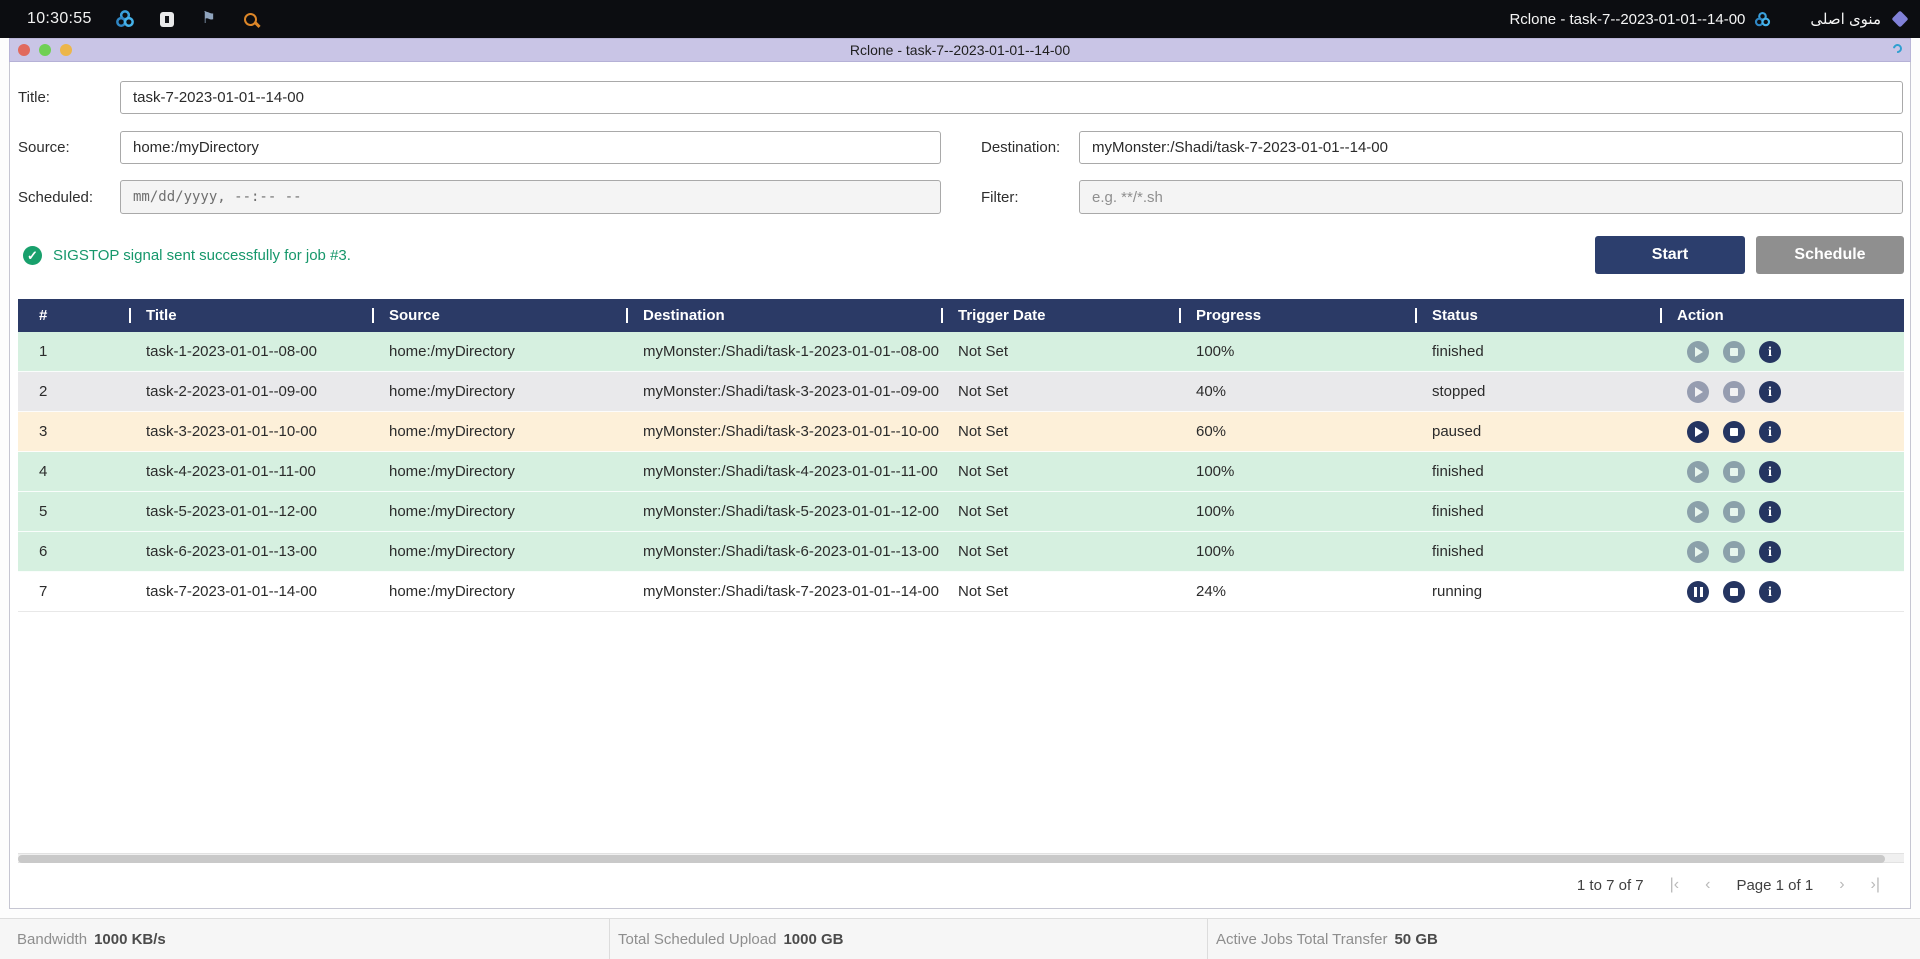  I want to click on source-label: Source:, so click(44, 147).